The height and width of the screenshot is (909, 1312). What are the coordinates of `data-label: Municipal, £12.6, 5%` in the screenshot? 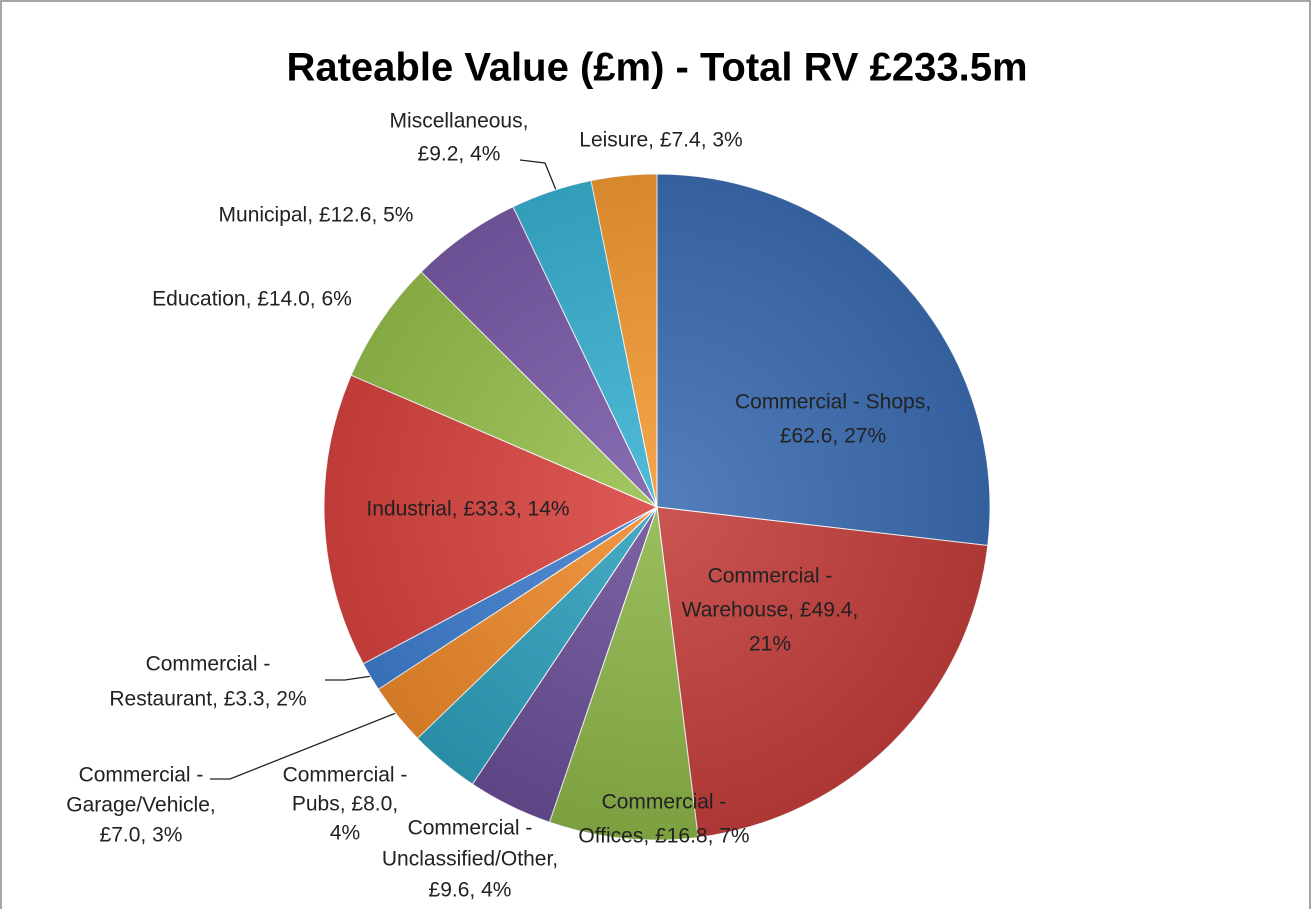 It's located at (316, 215).